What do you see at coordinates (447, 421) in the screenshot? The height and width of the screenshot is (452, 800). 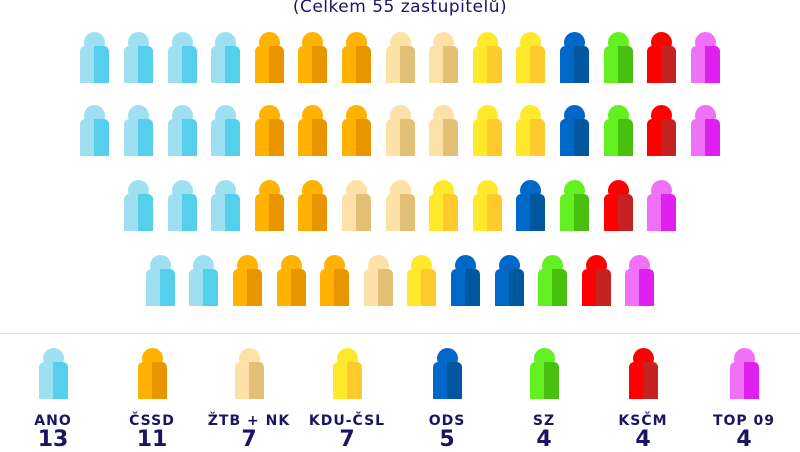 I see `party-name: ODS` at bounding box center [447, 421].